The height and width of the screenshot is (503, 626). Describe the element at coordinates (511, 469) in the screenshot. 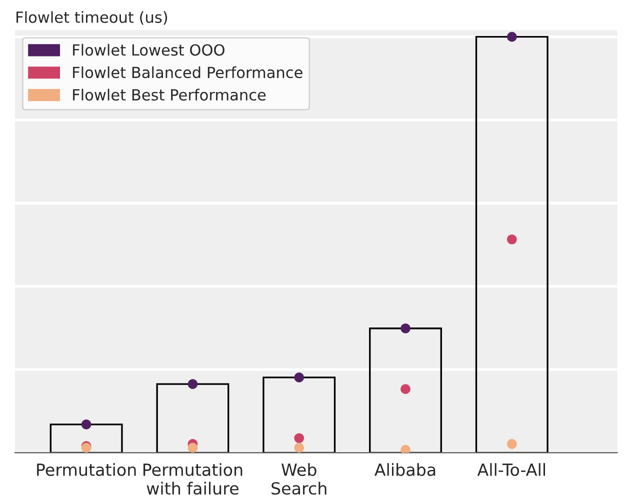

I see `x-tick-label: All-To-All` at that location.